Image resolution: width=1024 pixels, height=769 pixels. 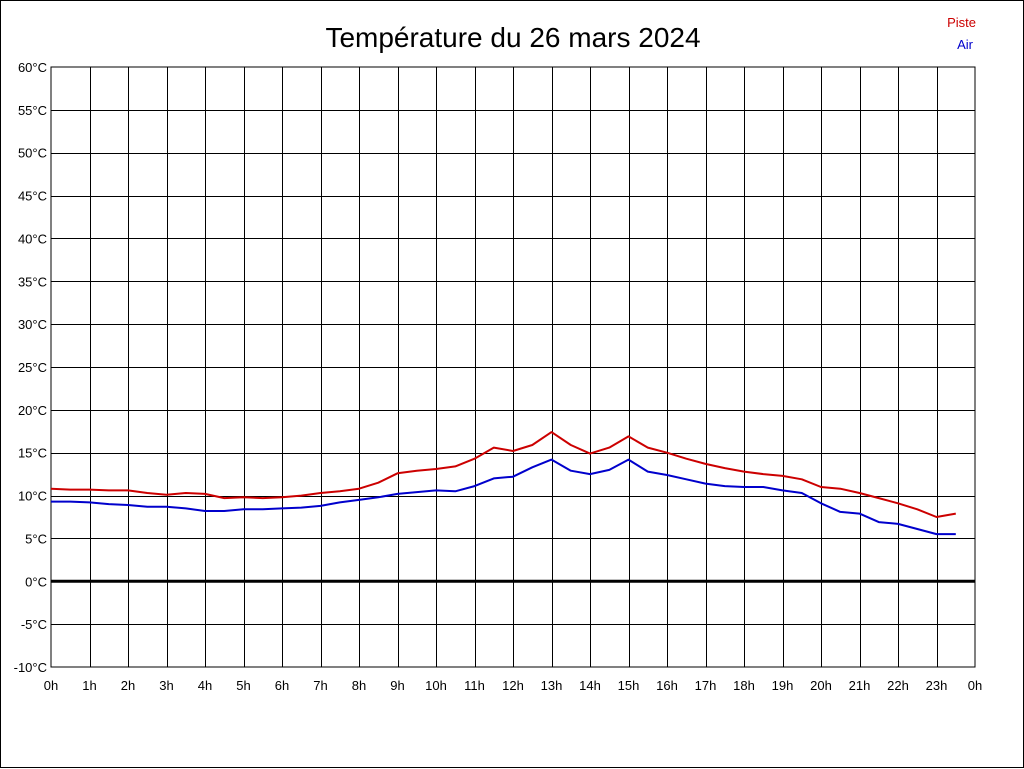 I want to click on legend-entry-piste: Piste, so click(x=961, y=22).